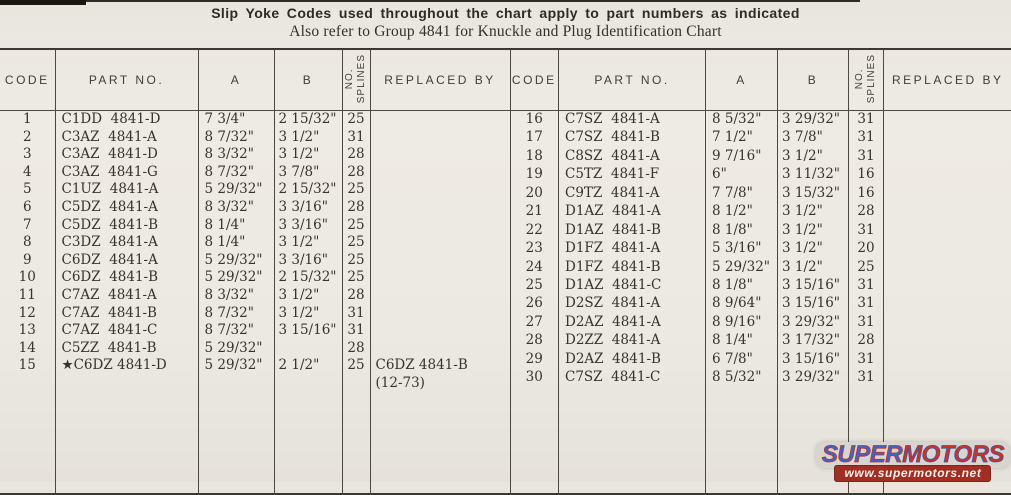 This screenshot has height=495, width=1011. What do you see at coordinates (632, 157) in the screenshot?
I see `cell-part-no: C8SZ 4841-A` at bounding box center [632, 157].